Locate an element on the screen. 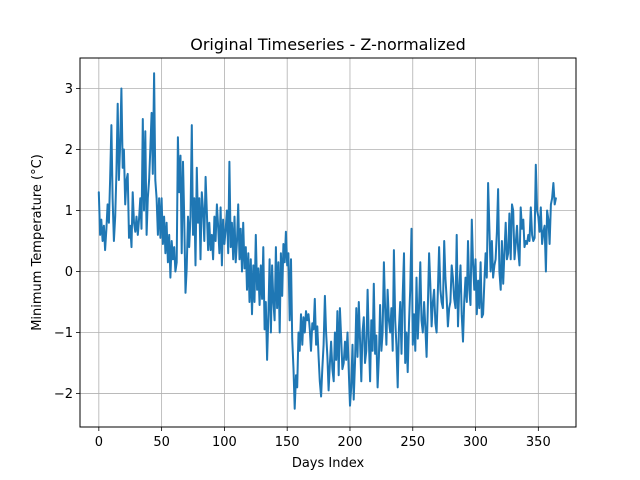  chart-title: Original Timeseries - Z-normalized is located at coordinates (328, 44).